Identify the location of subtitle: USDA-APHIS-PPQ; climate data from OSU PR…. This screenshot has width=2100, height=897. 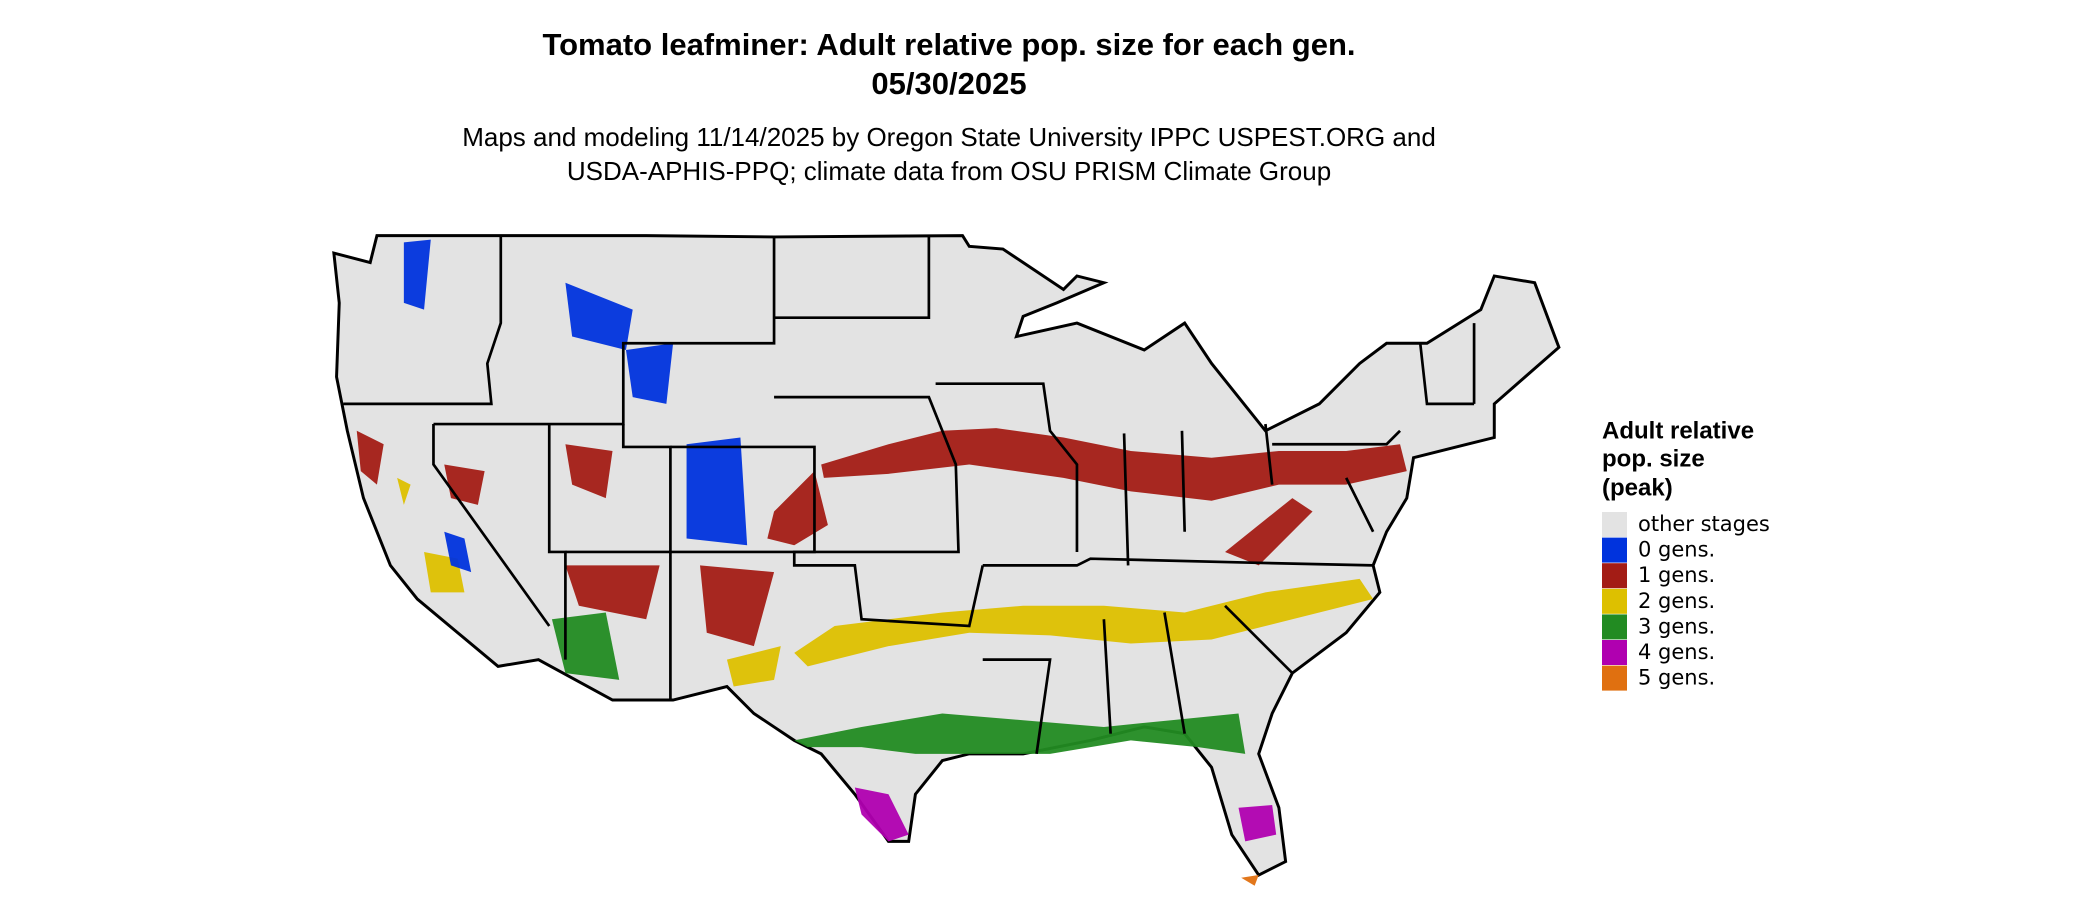
(949, 171).